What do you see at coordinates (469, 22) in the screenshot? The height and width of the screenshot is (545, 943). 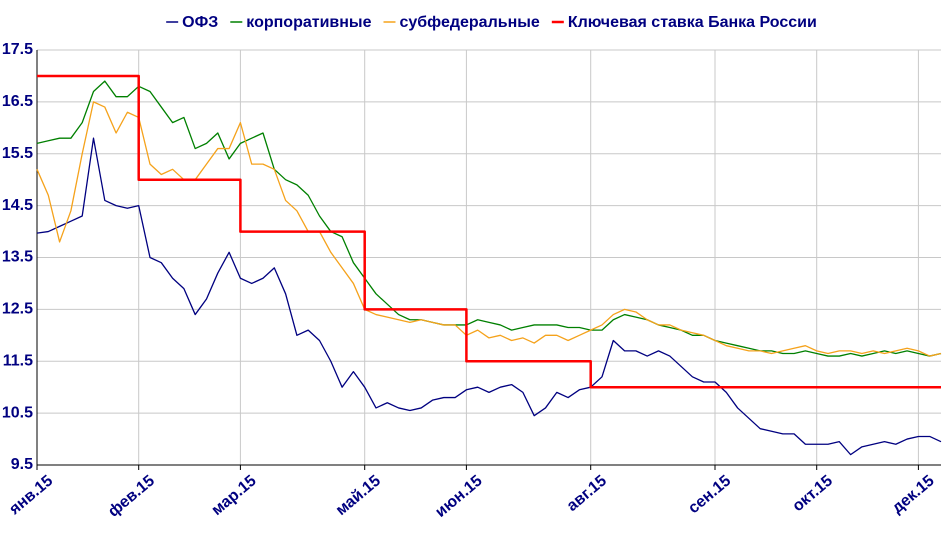 I see `legend-label: субфедеральные` at bounding box center [469, 22].